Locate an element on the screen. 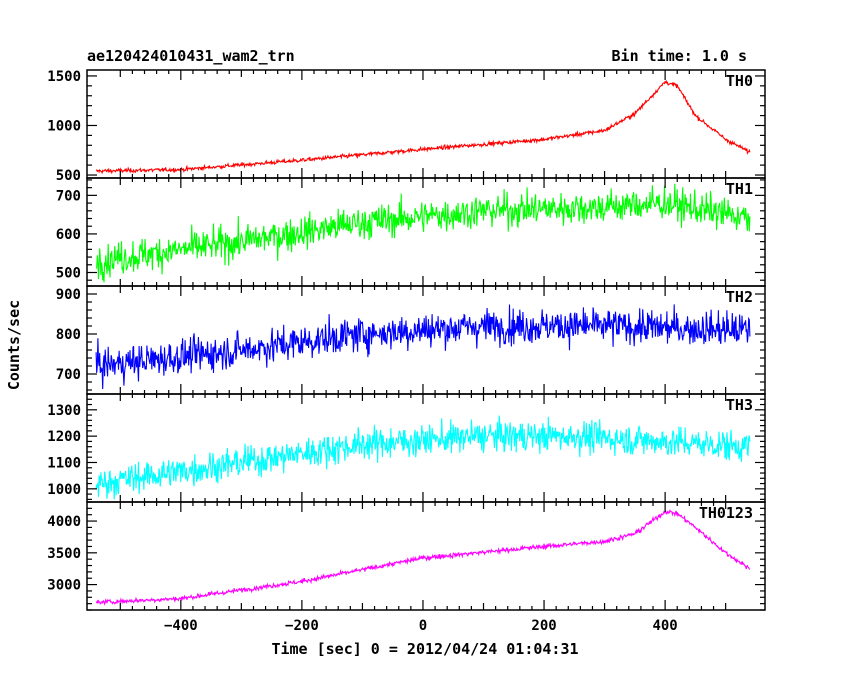  panel-th1: 500 600 700 TH1 is located at coordinates (411, 232).